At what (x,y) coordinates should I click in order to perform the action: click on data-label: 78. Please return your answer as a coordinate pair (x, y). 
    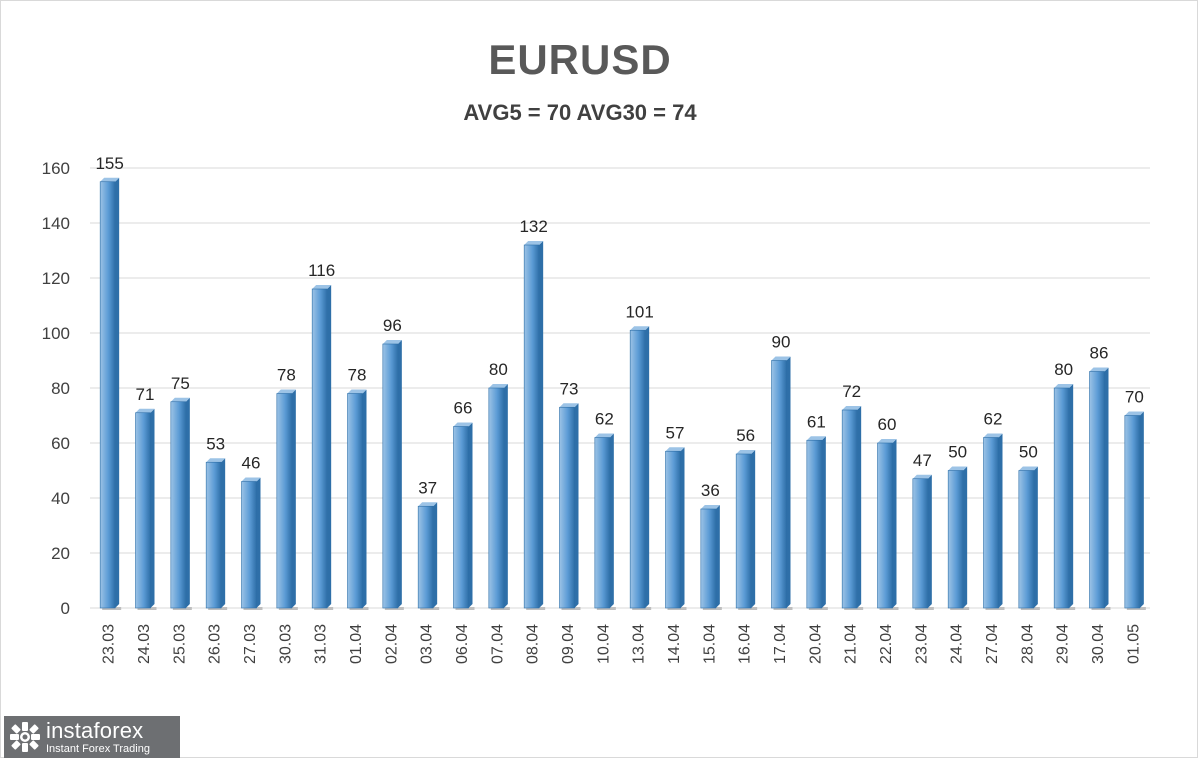
    Looking at the image, I should click on (357, 375).